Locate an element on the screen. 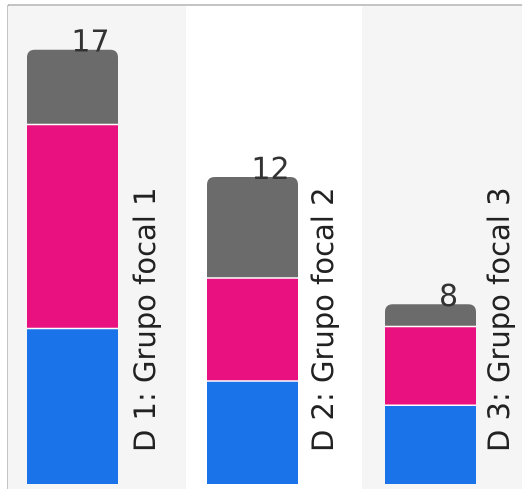  category-label: D 1: Grupo focal 1 is located at coordinates (145, 319).